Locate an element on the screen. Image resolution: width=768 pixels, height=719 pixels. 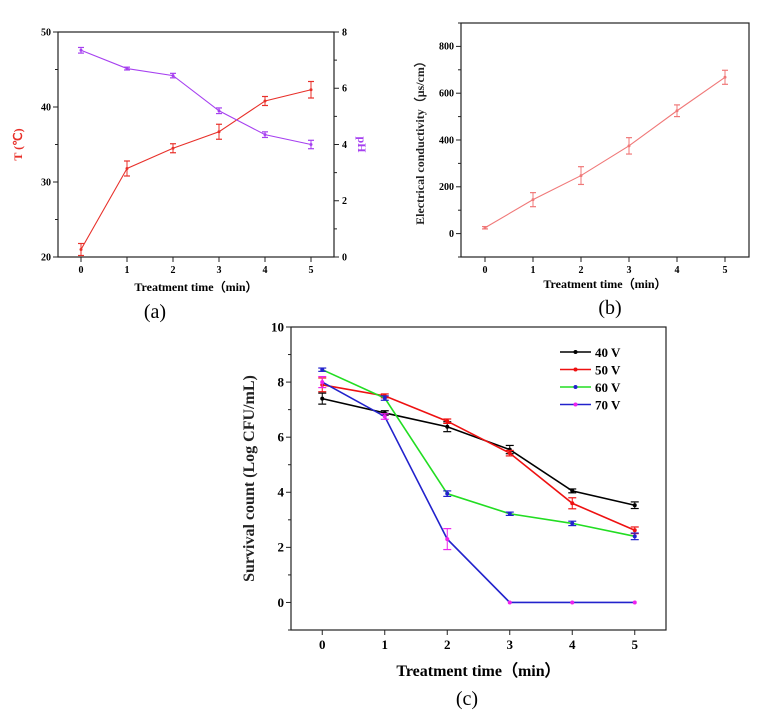
y2-tick-label: 4 is located at coordinates (344, 145).